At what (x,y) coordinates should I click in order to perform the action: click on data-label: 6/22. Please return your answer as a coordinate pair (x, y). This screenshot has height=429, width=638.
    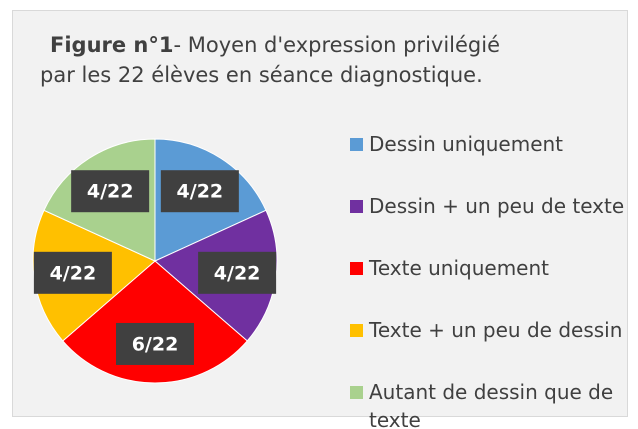
    Looking at the image, I should click on (155, 344).